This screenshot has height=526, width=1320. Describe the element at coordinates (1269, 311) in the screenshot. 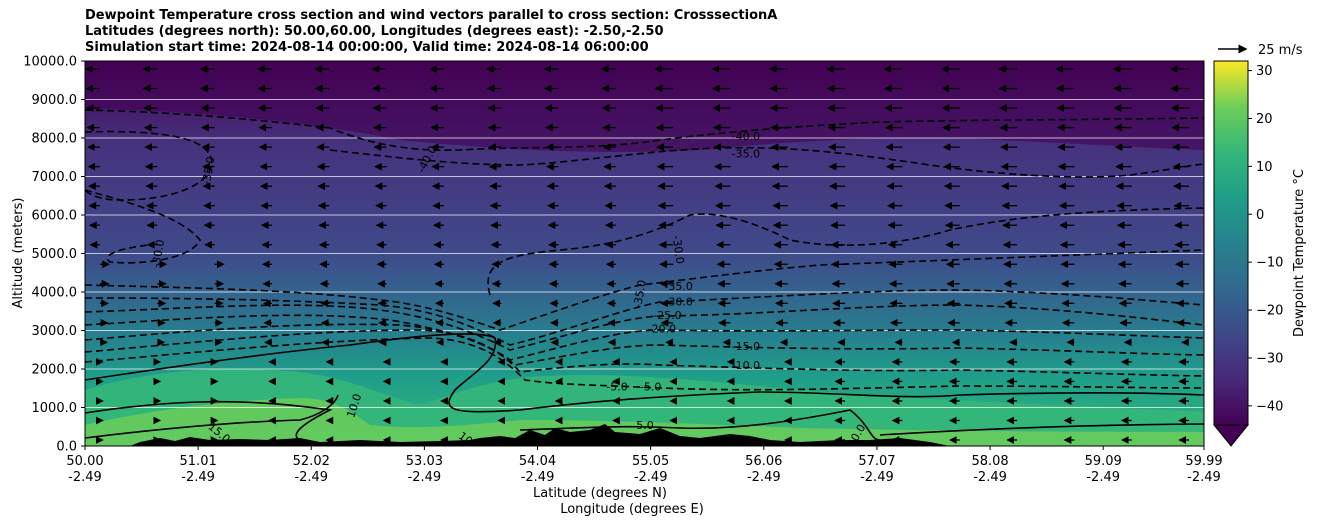

I see `colorbar-tick-label: −20` at that location.